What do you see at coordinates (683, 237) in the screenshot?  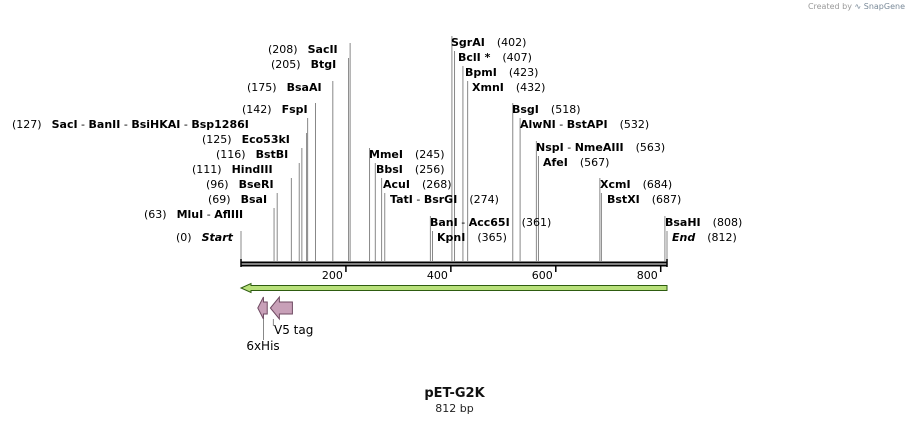 I see `site-name: End` at bounding box center [683, 237].